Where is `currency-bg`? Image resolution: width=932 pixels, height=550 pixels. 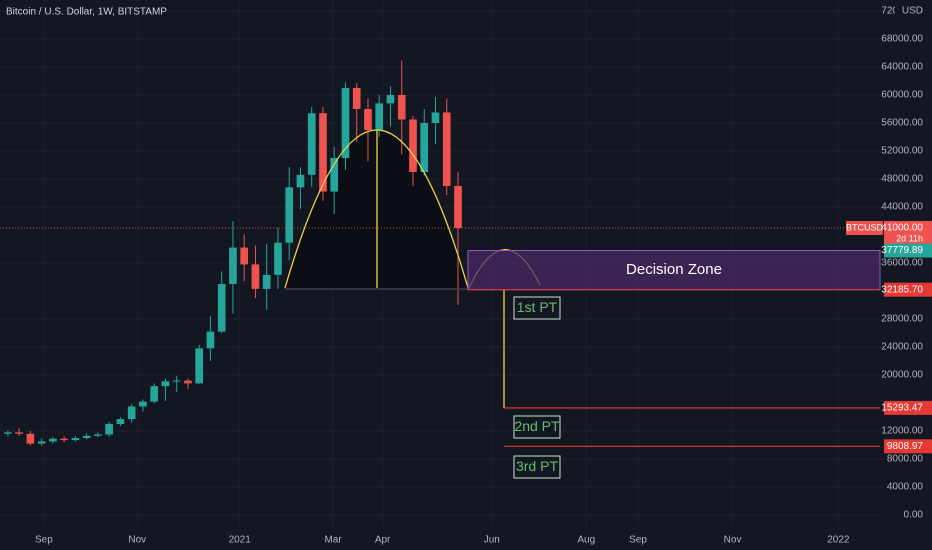
currency-bg is located at coordinates (910, 11).